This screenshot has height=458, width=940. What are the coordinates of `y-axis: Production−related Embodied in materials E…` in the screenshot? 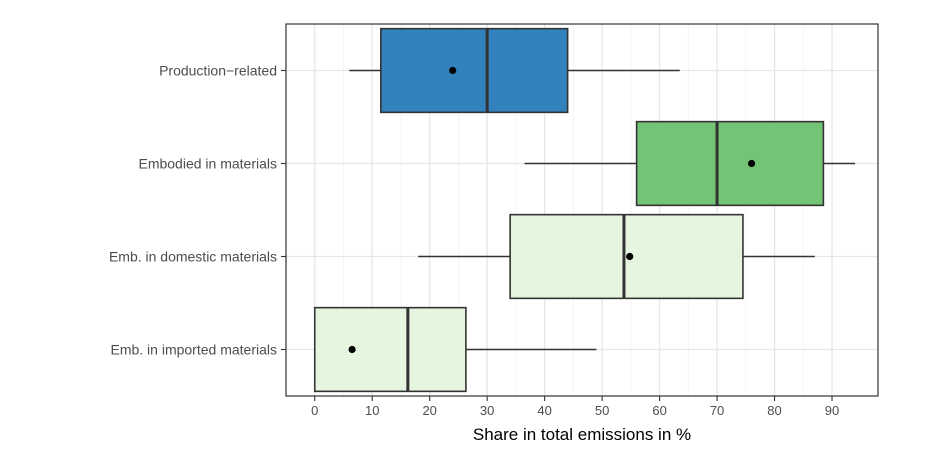 It's located at (197, 210).